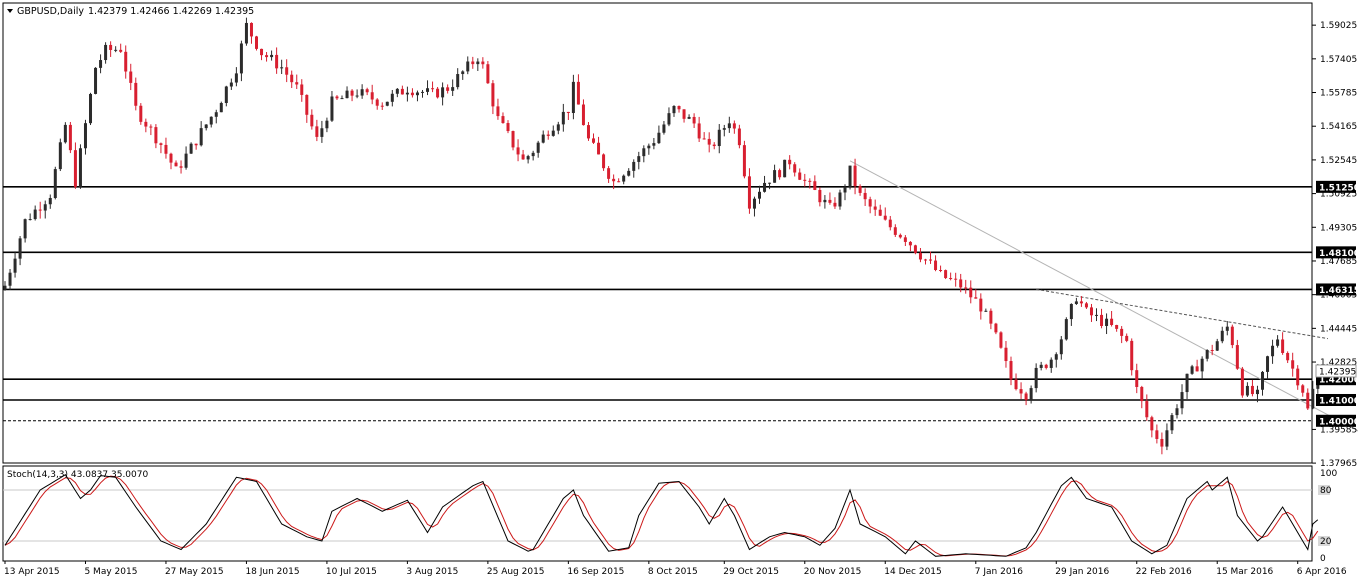 This screenshot has height=585, width=1358. I want to click on stochastic-tick-label: 20, so click(1326, 542).